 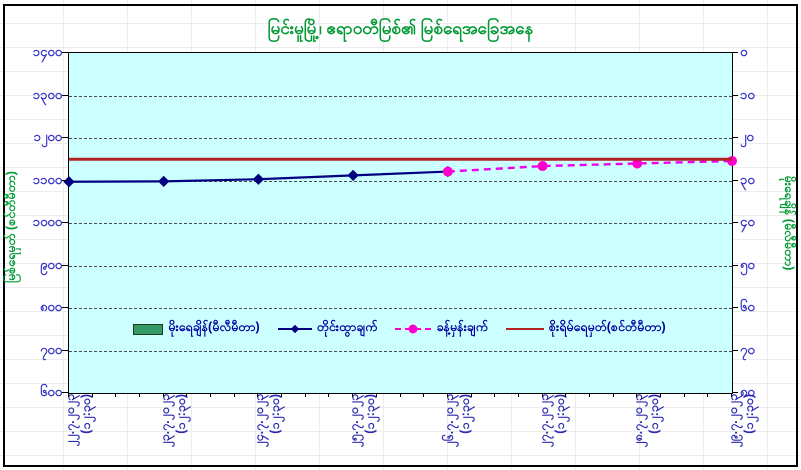 I want to click on x-axis-label-date: ၂၃.၇.၂၀၂၃, so click(x=164, y=421).